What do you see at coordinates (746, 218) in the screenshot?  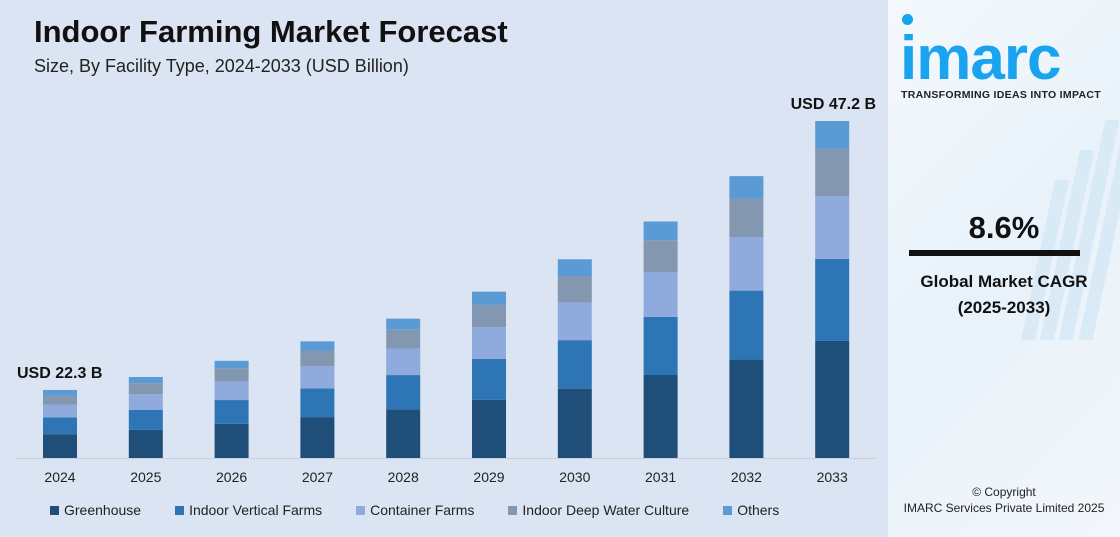 I see `bar-indoor-deep-water-culture-2032` at bounding box center [746, 218].